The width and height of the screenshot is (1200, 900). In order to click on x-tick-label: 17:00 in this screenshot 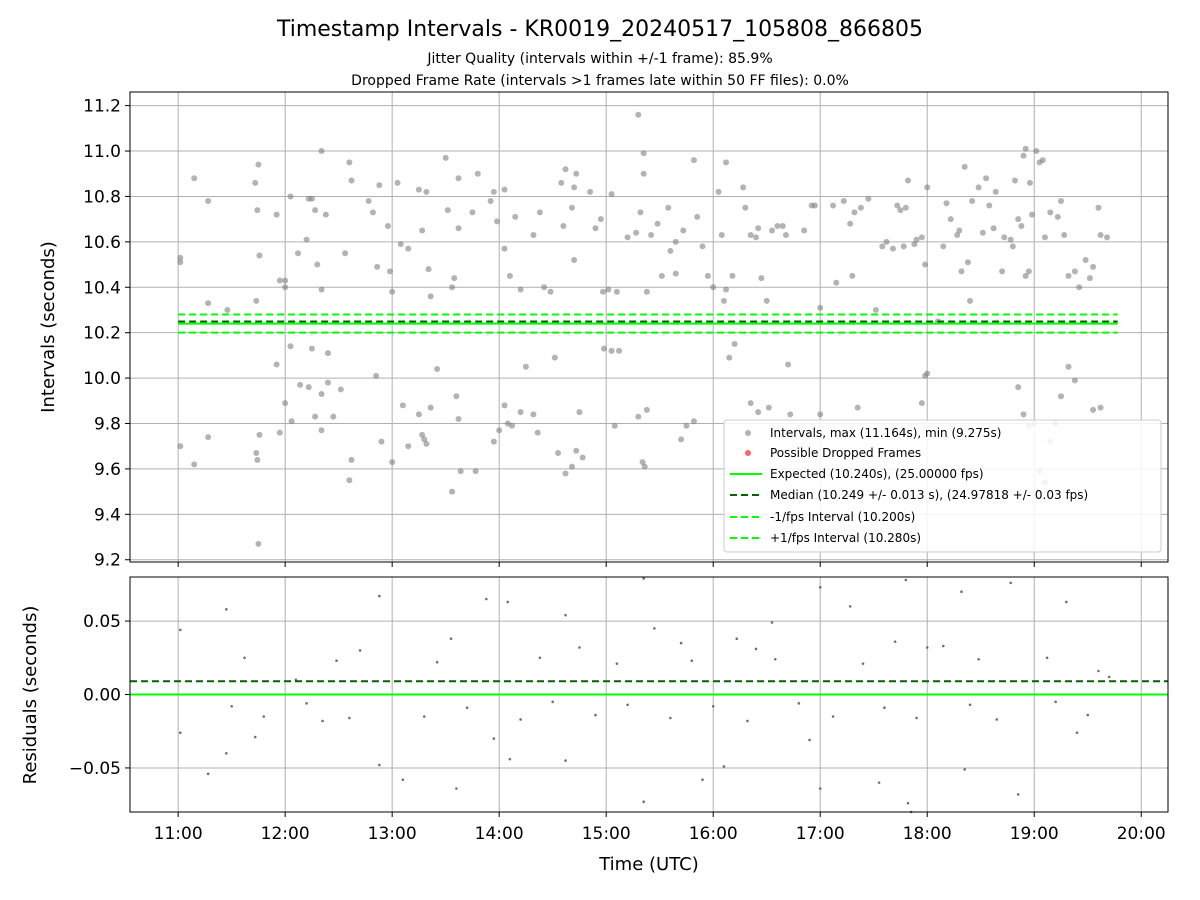, I will do `click(820, 834)`.